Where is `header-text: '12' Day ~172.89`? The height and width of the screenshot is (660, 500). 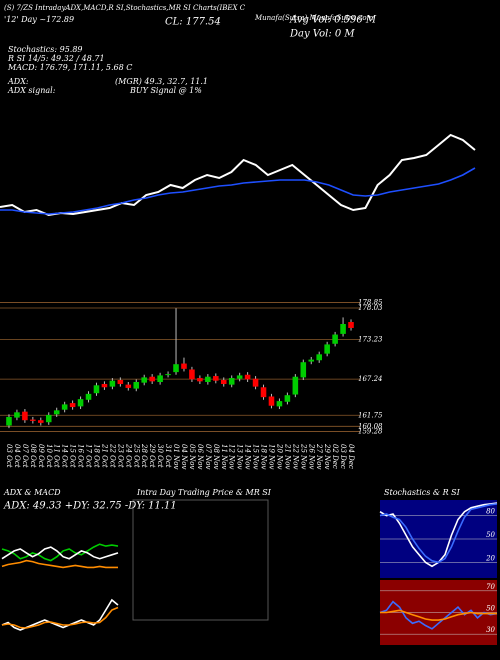
header-text: '12' Day ~172.89 is located at coordinates (39, 19).